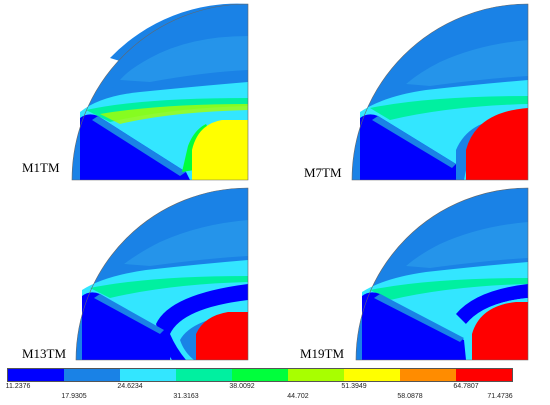 The image size is (550, 405). I want to click on panel-label: M13TM, so click(44, 353).